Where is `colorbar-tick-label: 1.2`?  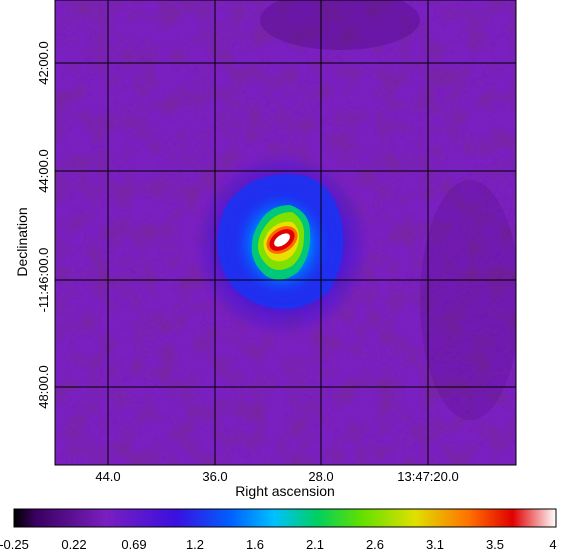 colorbar-tick-label: 1.2 is located at coordinates (195, 544).